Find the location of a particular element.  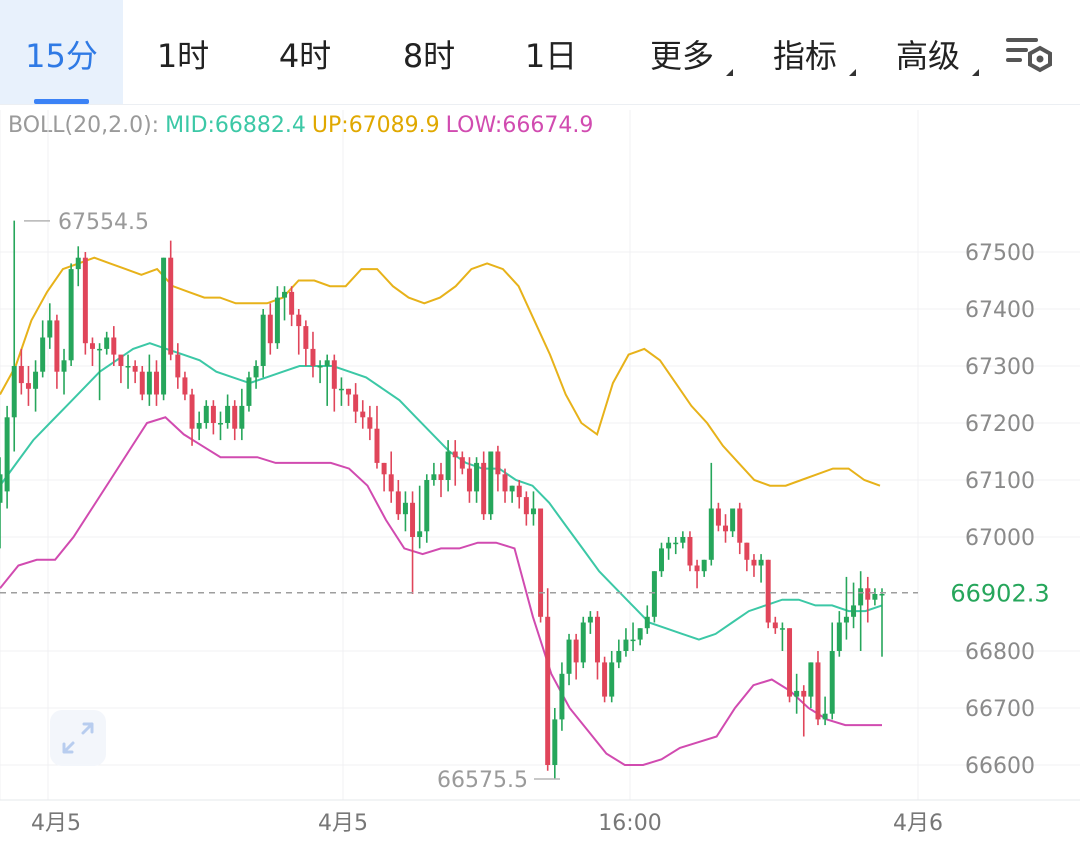

x-tick-label: 4月6 is located at coordinates (918, 823).